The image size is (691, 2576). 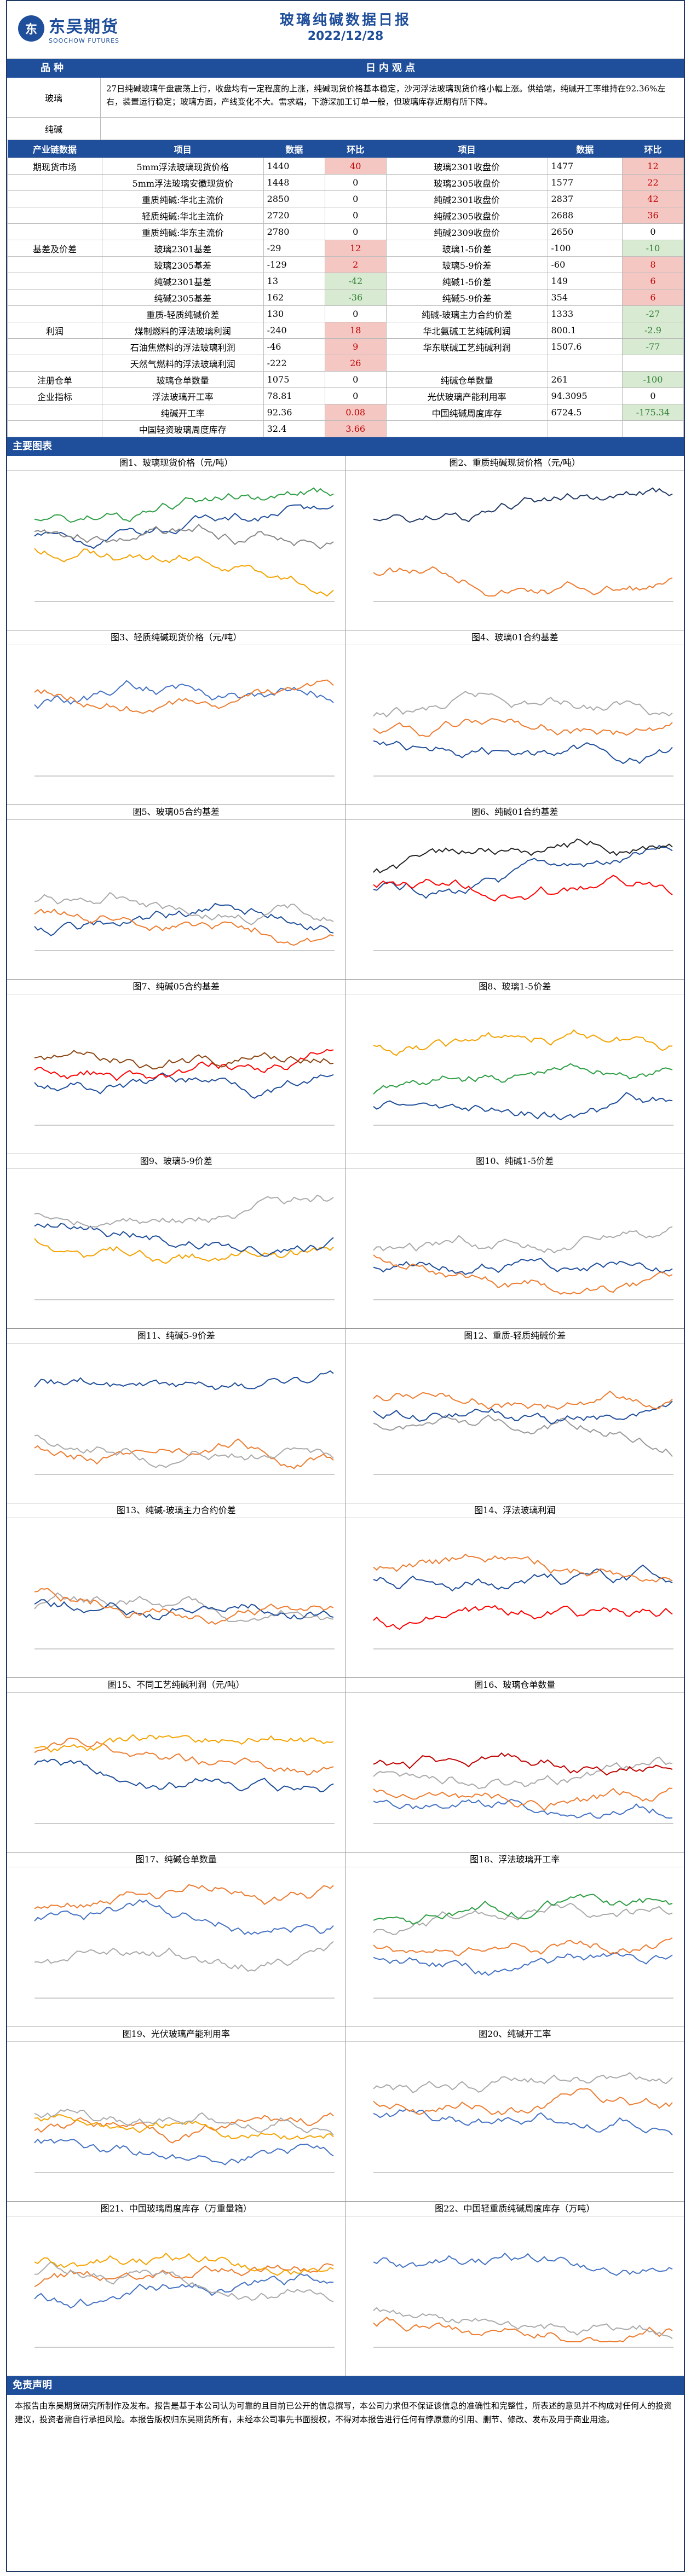 I want to click on table-row: 重质-轻质纯碱价差 130 0 纯碱-玻璃主力合约价差 1333 -27, so click(x=345, y=313).